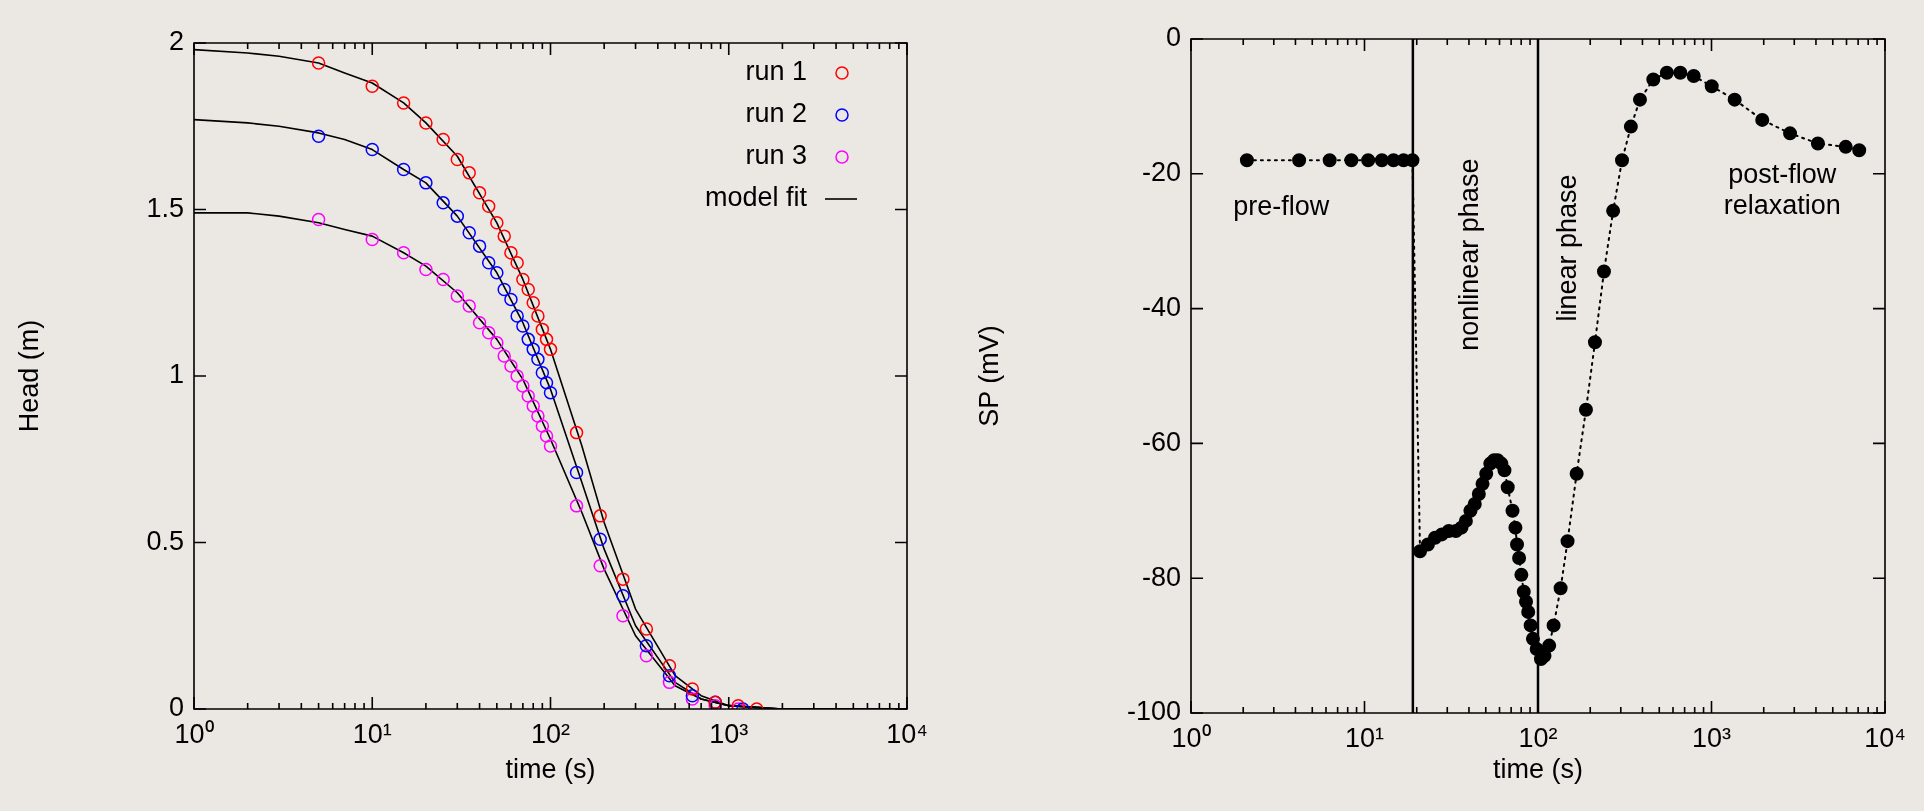 This screenshot has width=1924, height=811. I want to click on legend-label: run 1, so click(776, 71).